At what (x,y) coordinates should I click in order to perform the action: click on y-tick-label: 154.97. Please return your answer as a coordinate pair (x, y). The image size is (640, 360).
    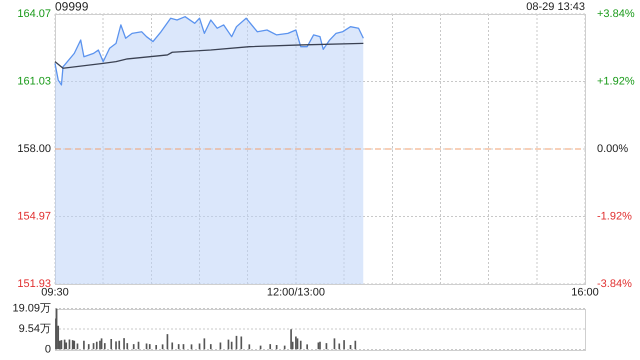
    Looking at the image, I should click on (34, 216).